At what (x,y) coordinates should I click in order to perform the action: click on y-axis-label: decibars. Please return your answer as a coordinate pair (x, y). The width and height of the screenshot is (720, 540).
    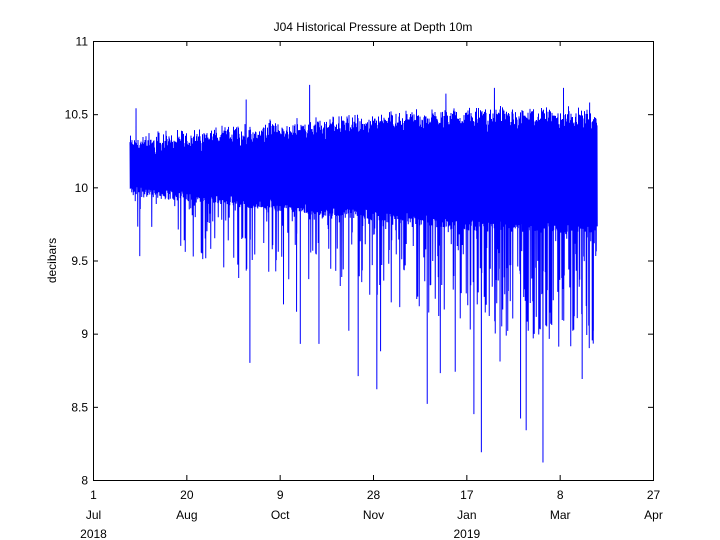
    Looking at the image, I should click on (52, 260).